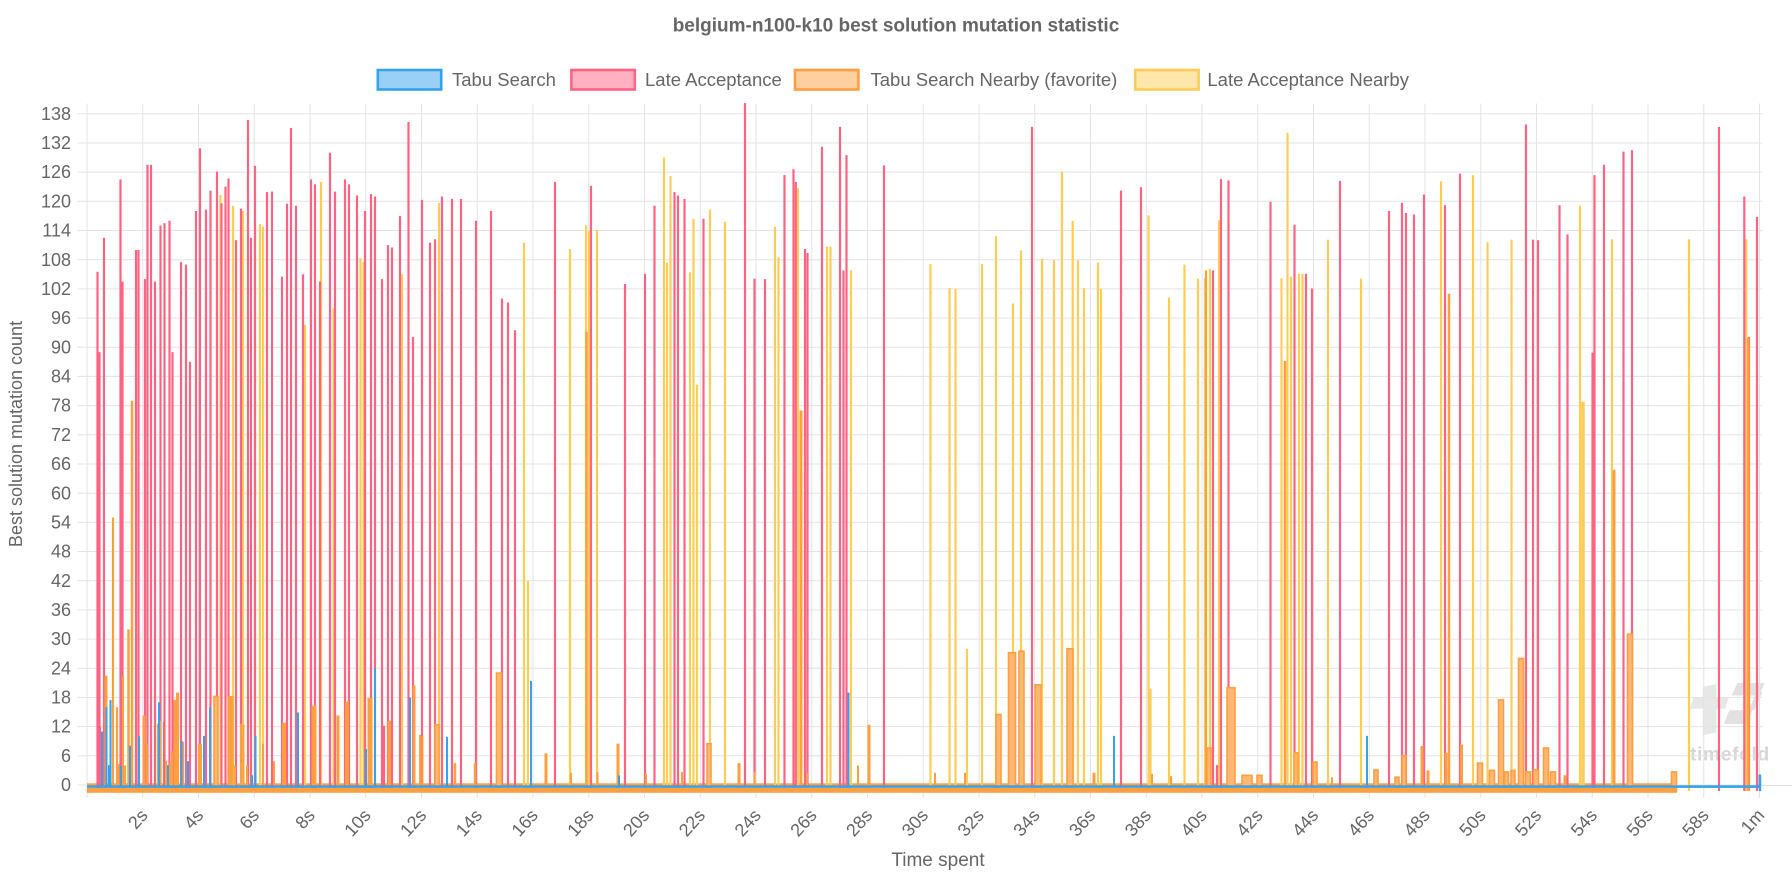 The height and width of the screenshot is (880, 1792). Describe the element at coordinates (56, 260) in the screenshot. I see `svg-text: 108` at that location.